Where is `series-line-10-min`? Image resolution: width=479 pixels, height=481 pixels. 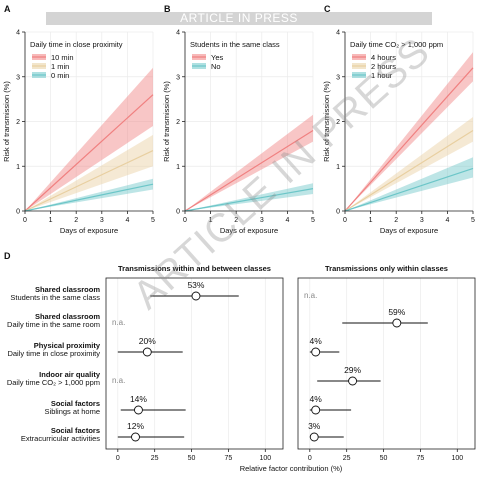
series-line-10-min is located at coordinates (89, 153).